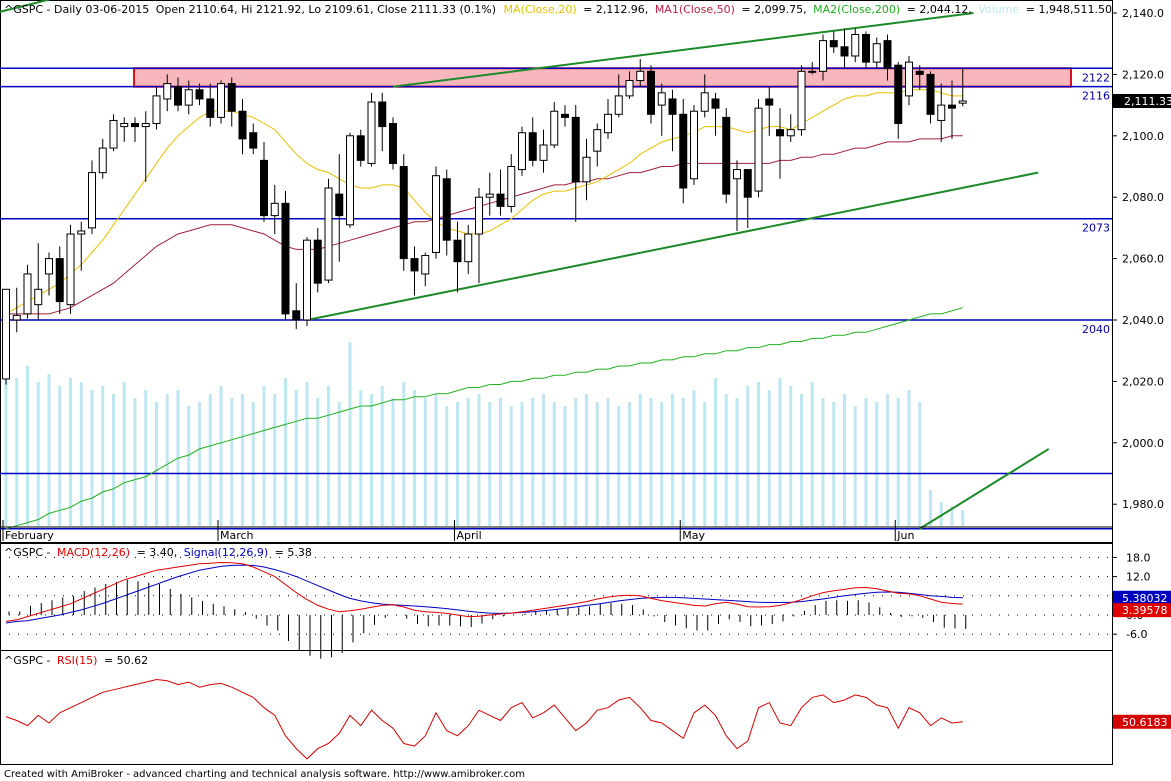 The image size is (1171, 781). Describe the element at coordinates (1143, 136) in the screenshot. I see `price-tick-label: 2,100.0` at that location.